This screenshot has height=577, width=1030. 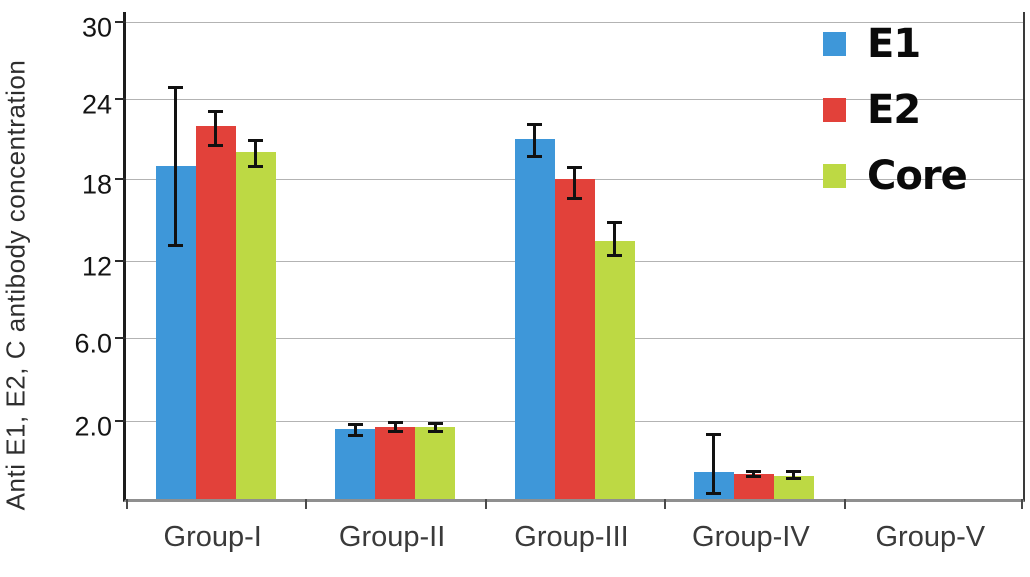 What do you see at coordinates (894, 110) in the screenshot?
I see `legend-label-e2: E2` at bounding box center [894, 110].